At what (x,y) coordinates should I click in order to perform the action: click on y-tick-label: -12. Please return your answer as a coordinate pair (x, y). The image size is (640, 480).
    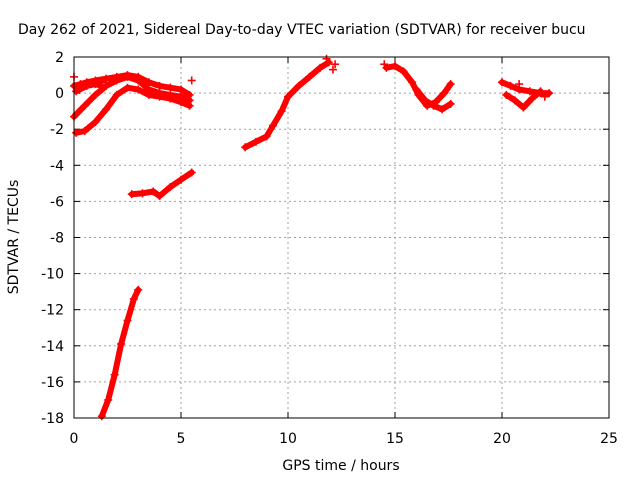
    Looking at the image, I should click on (52, 311).